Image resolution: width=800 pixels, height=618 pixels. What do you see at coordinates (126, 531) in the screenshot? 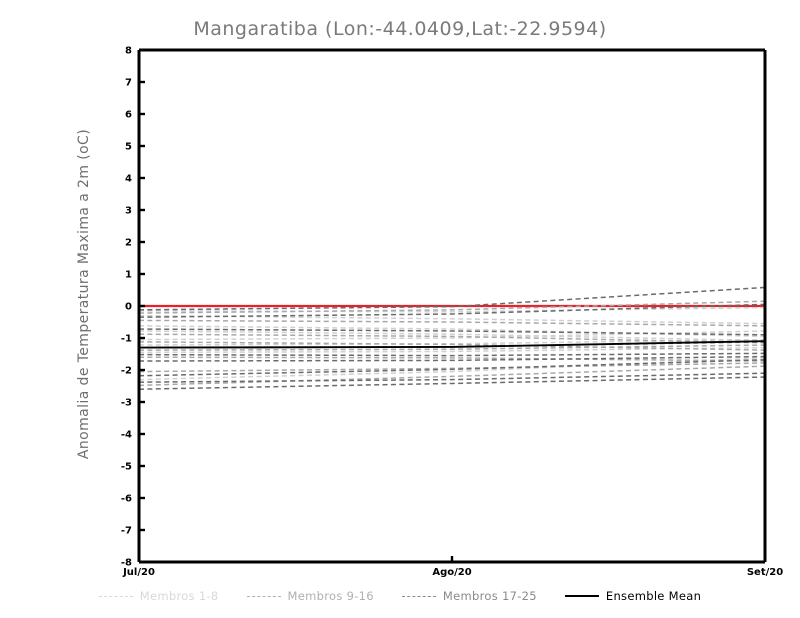
I see `y-tick-label: -7` at bounding box center [126, 531].